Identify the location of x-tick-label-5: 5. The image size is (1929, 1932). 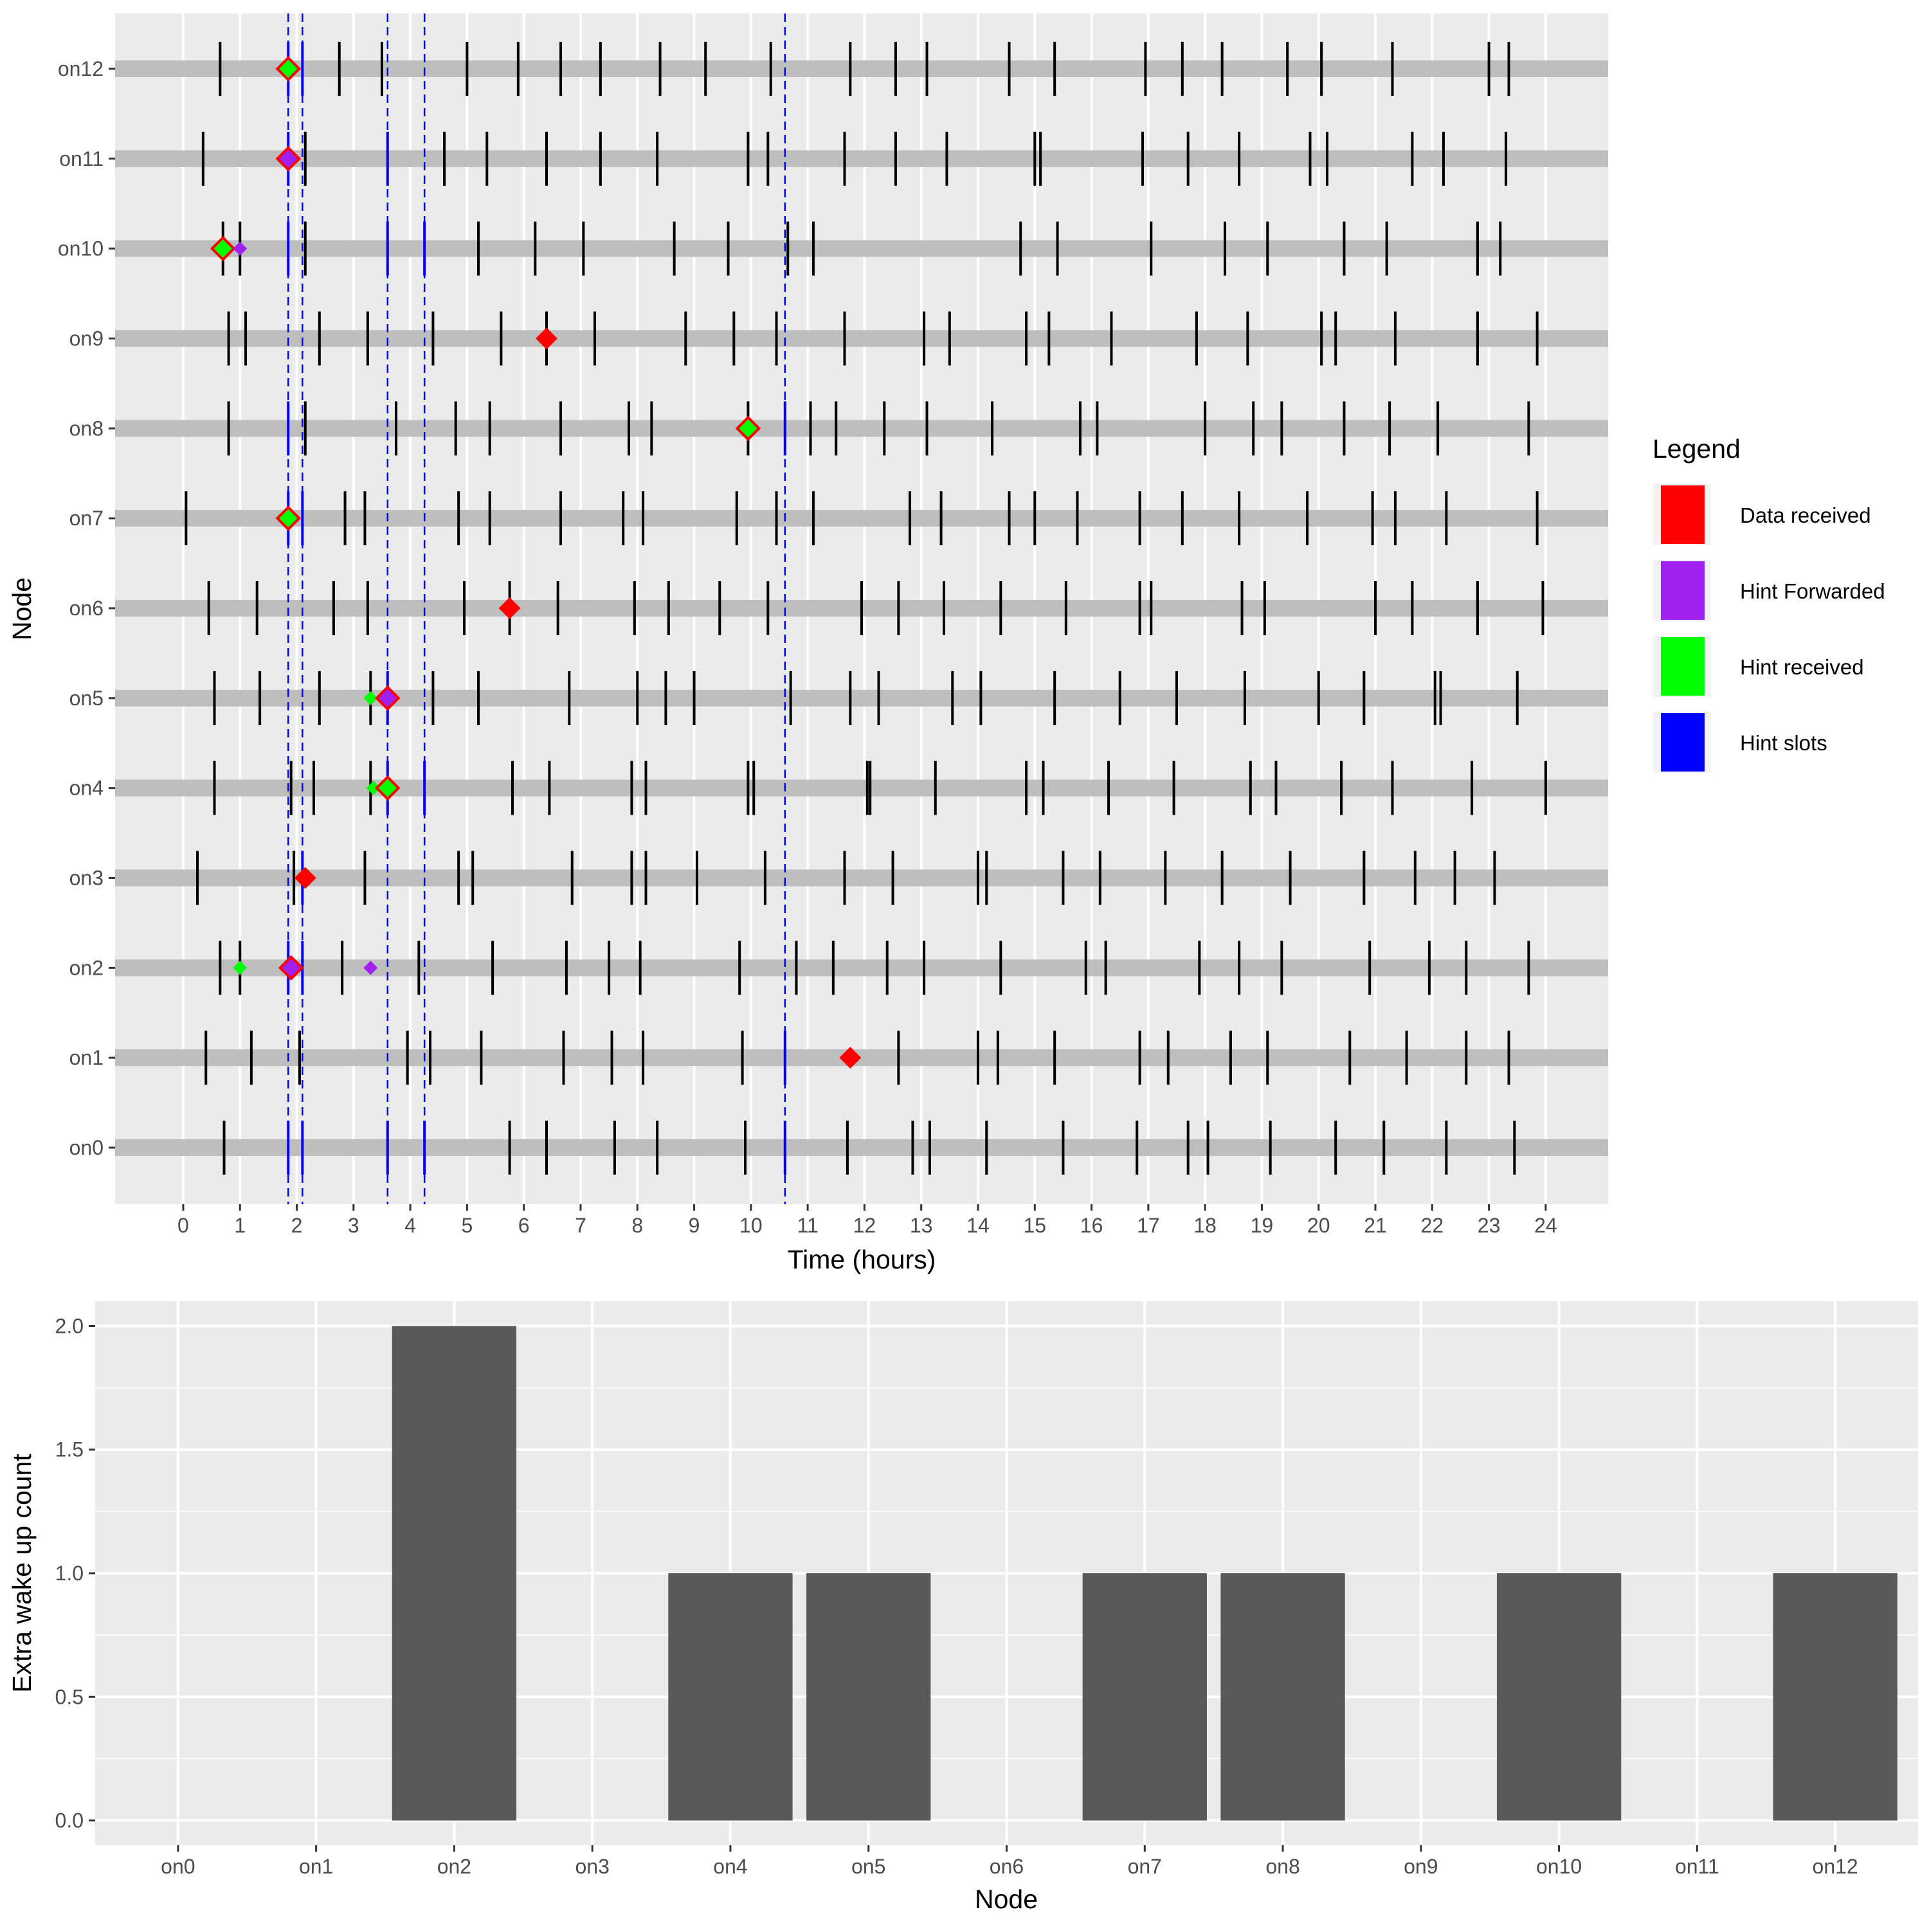
(467, 1225).